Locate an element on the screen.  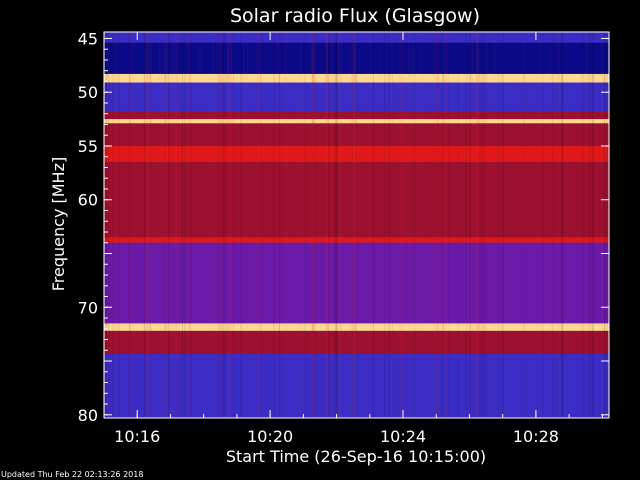
x-tick-label: 10:28 is located at coordinates (536, 436).